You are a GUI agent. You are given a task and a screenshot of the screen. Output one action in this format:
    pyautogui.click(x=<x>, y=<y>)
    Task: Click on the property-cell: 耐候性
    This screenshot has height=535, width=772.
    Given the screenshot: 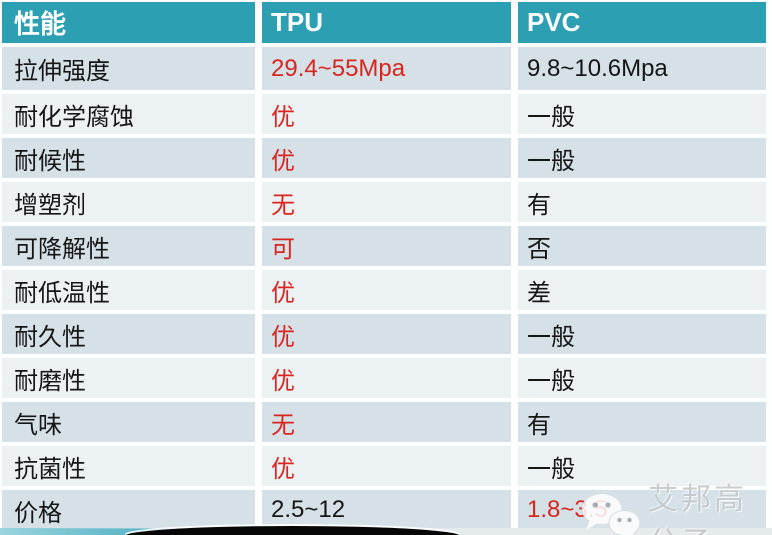 What is the action you would take?
    pyautogui.click(x=128, y=158)
    